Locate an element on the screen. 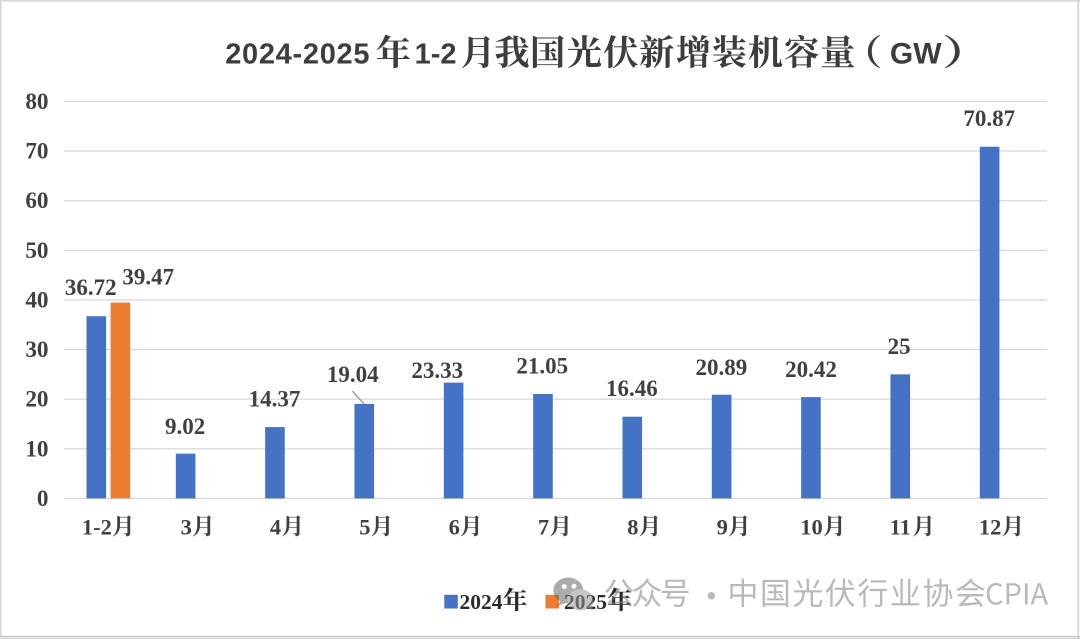 Image resolution: width=1080 pixels, height=639 pixels. svg-text: 20.89 is located at coordinates (722, 367).